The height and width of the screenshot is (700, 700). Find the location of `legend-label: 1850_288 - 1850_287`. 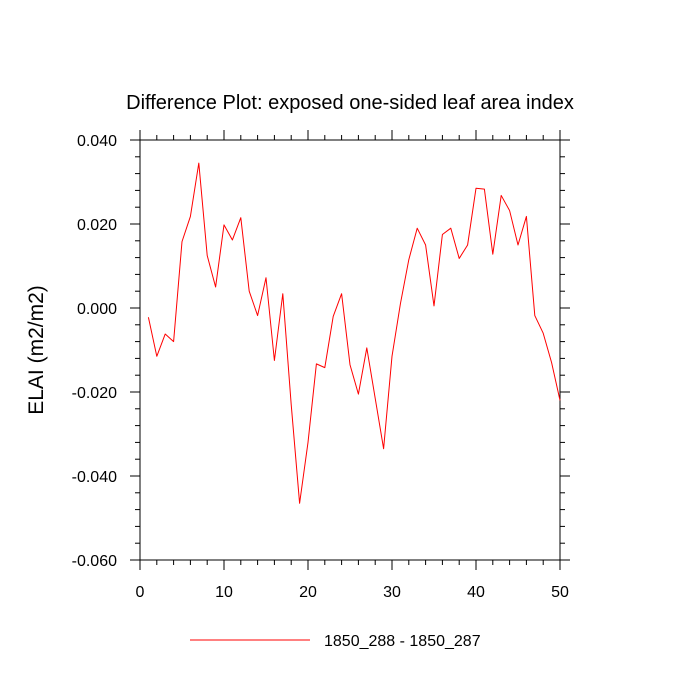

legend-label: 1850_288 - 1850_287 is located at coordinates (402, 641).